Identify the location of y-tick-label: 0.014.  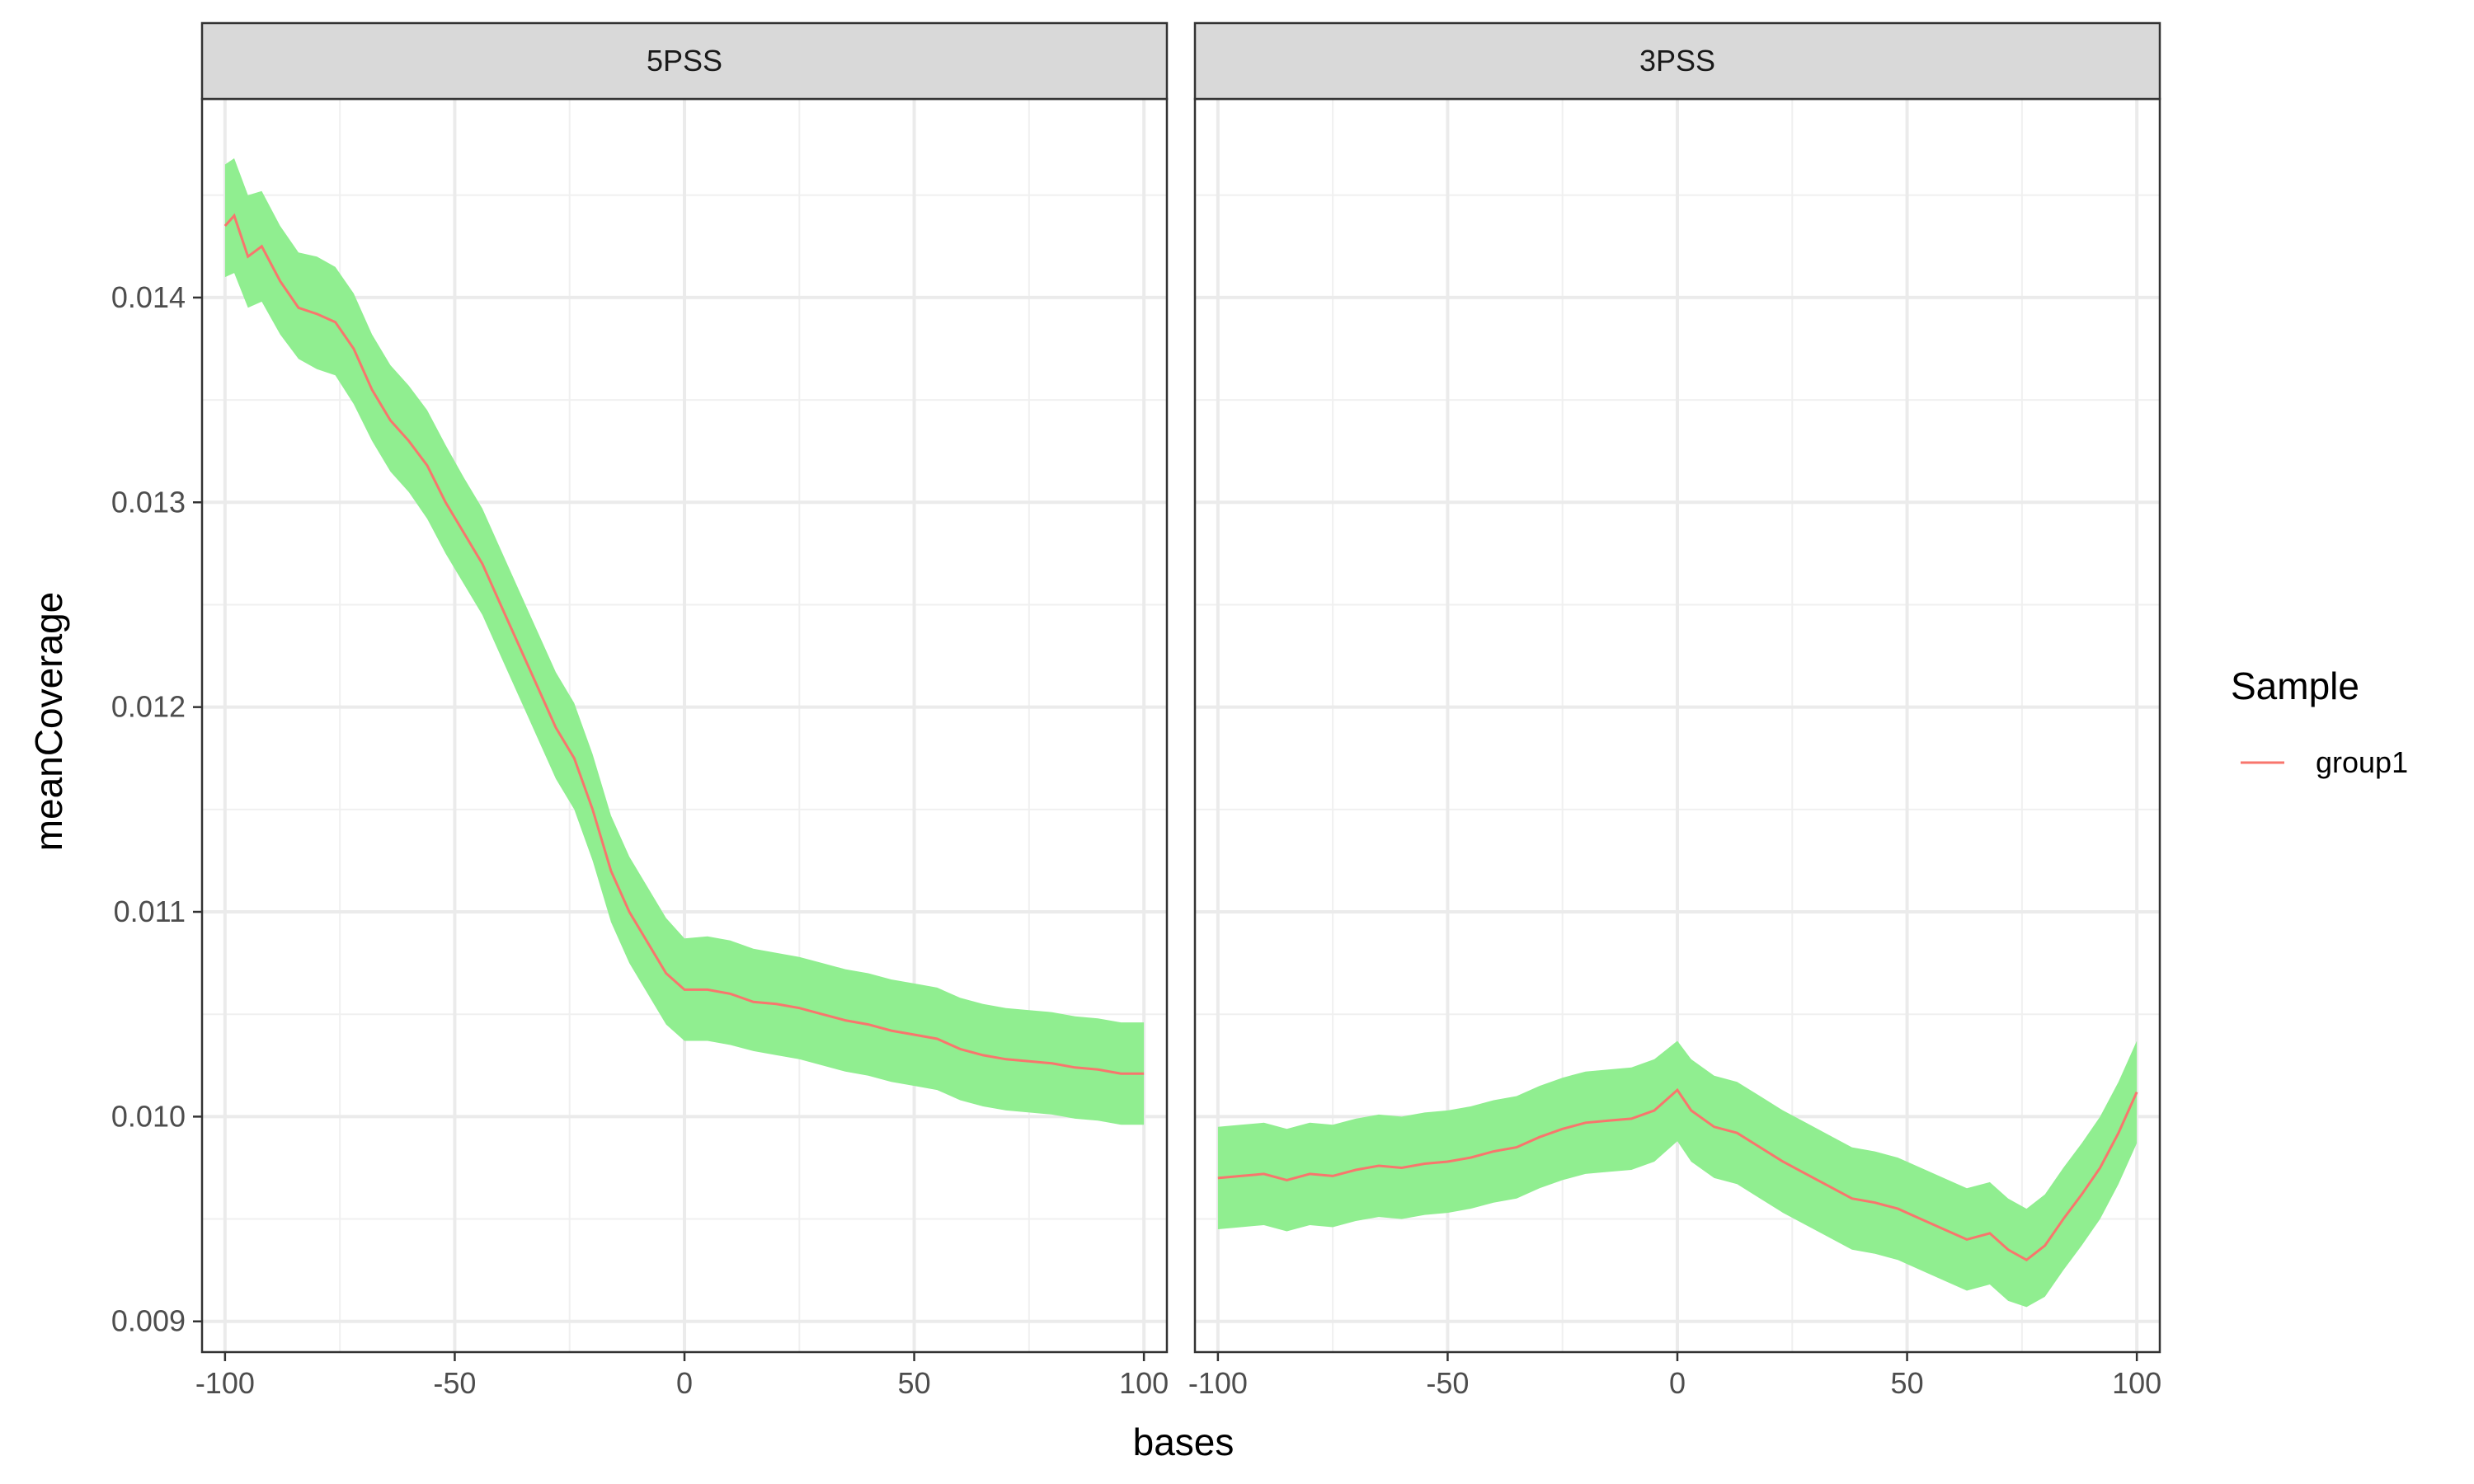
(148, 297).